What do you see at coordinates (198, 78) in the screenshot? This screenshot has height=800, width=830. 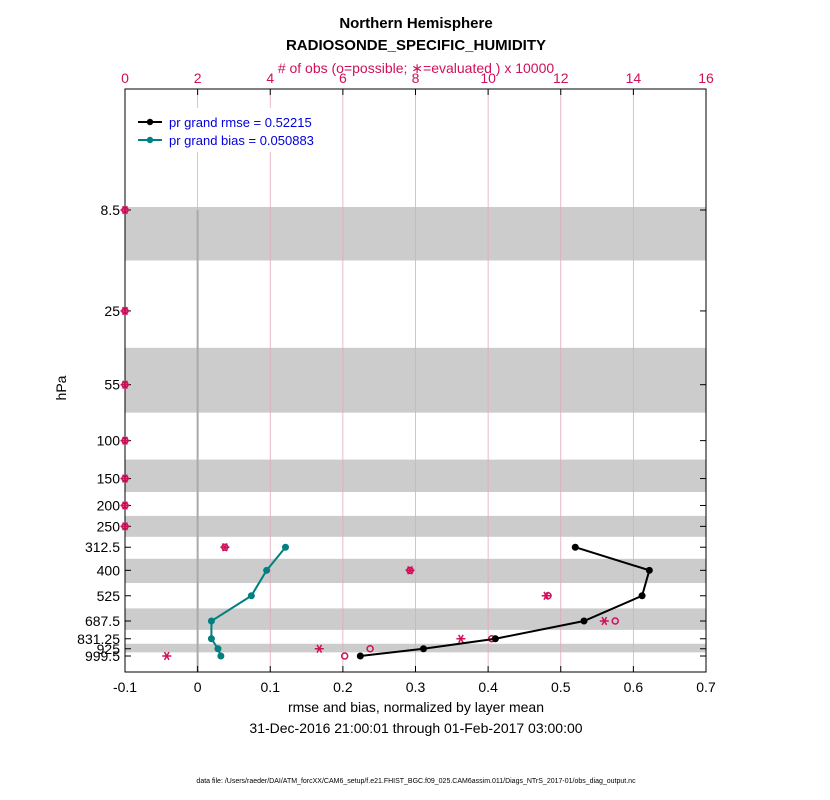 I see `top-tick-label: 2` at bounding box center [198, 78].